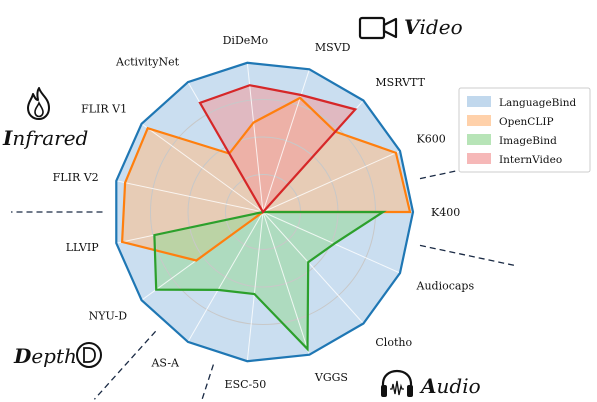 The image size is (597, 402). Describe the element at coordinates (479, 158) in the screenshot. I see `legend-swatch-internvideo` at that location.